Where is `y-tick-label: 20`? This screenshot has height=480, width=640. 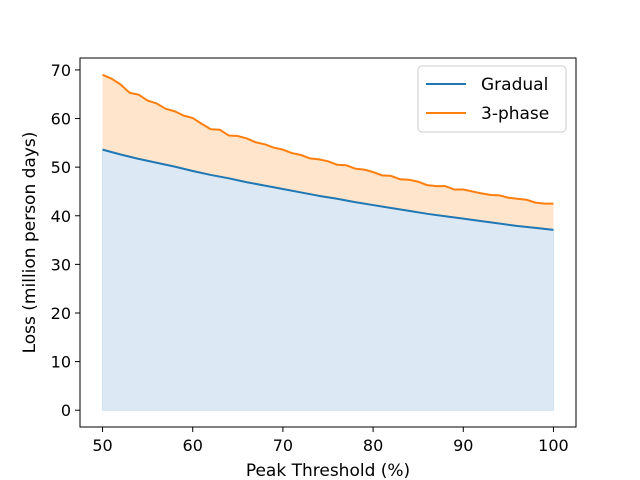 y-tick-label: 20 is located at coordinates (61, 313).